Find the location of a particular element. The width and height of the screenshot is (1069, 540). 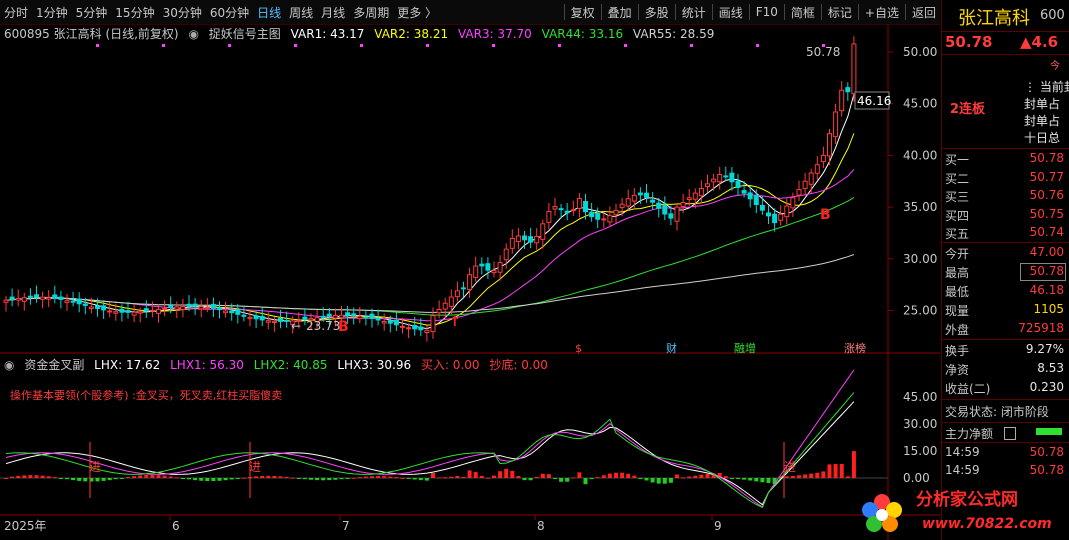

buy-signal-b1: B is located at coordinates (343, 327).